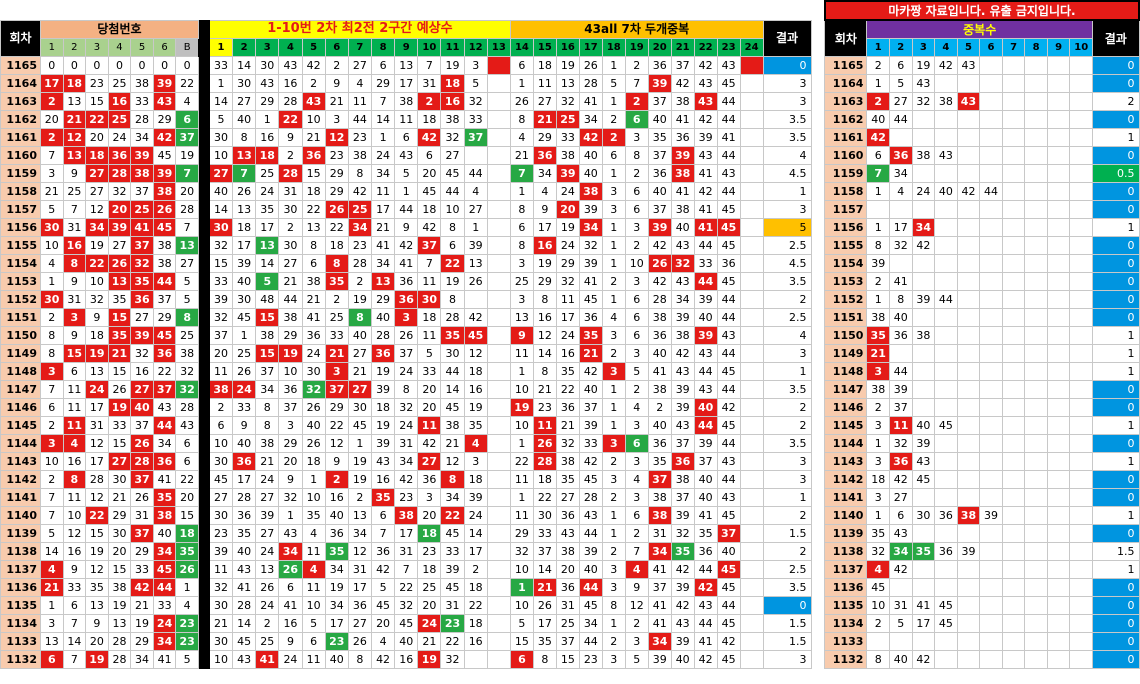  I want to click on duplicate-number: 22, so click(544, 497).